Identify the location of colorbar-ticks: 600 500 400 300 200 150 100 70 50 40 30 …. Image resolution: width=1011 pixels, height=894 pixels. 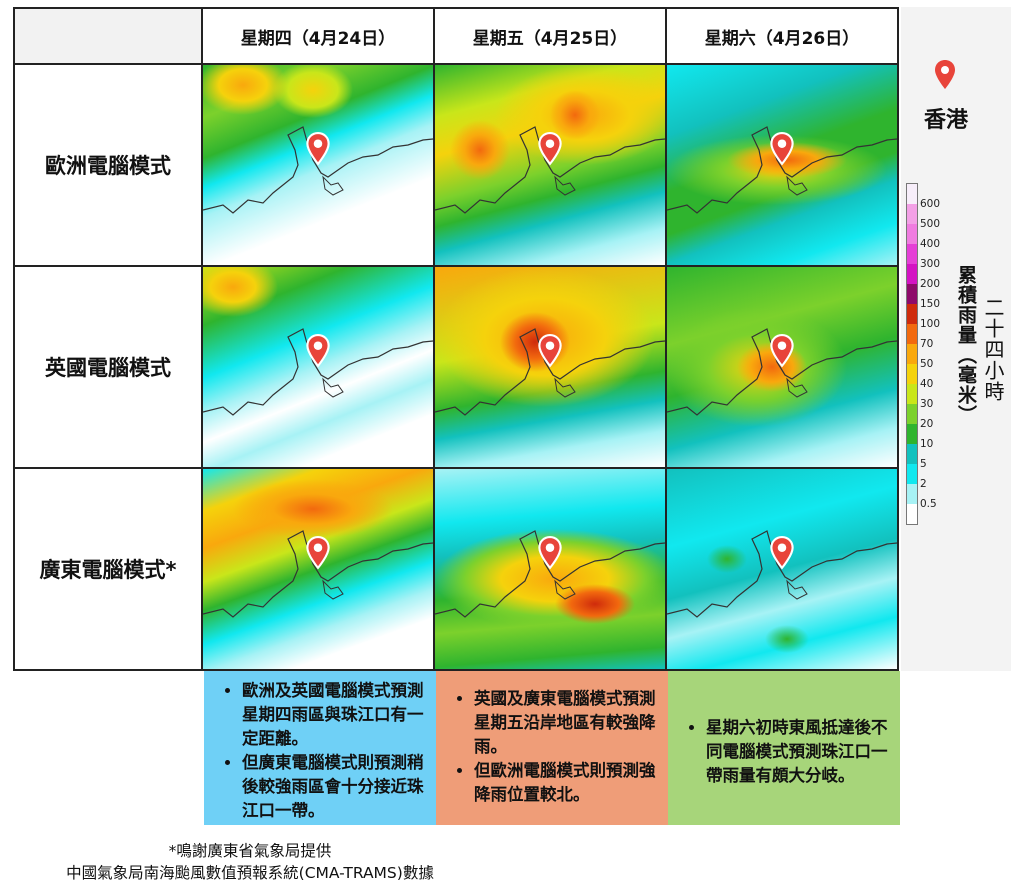
(930, 354).